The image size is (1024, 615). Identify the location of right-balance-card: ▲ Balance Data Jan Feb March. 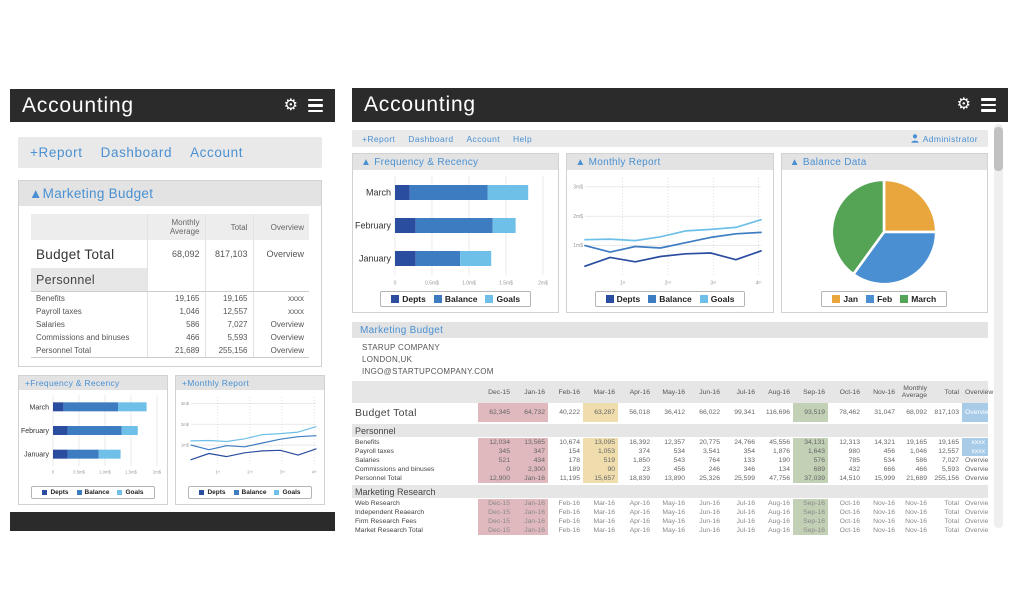
(884, 233).